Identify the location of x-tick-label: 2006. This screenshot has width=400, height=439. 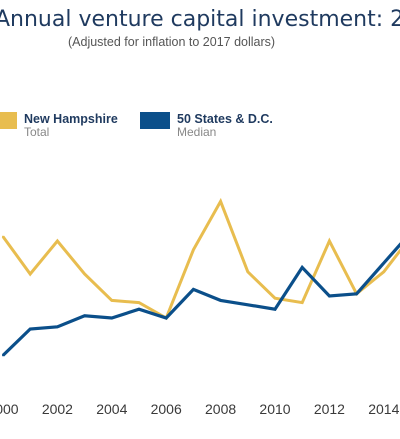
(166, 409).